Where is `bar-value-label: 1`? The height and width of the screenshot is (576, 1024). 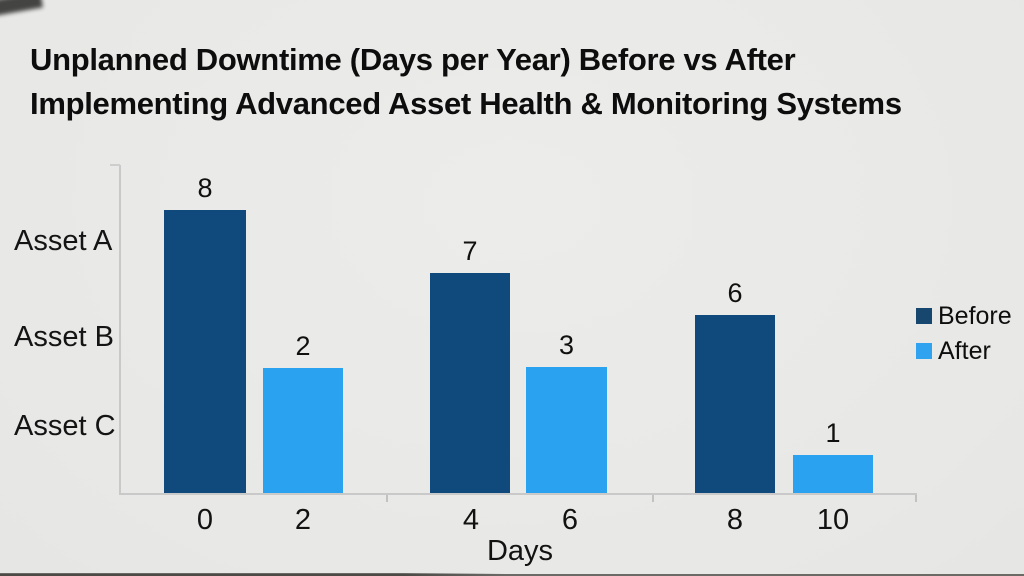 bar-value-label: 1 is located at coordinates (833, 433).